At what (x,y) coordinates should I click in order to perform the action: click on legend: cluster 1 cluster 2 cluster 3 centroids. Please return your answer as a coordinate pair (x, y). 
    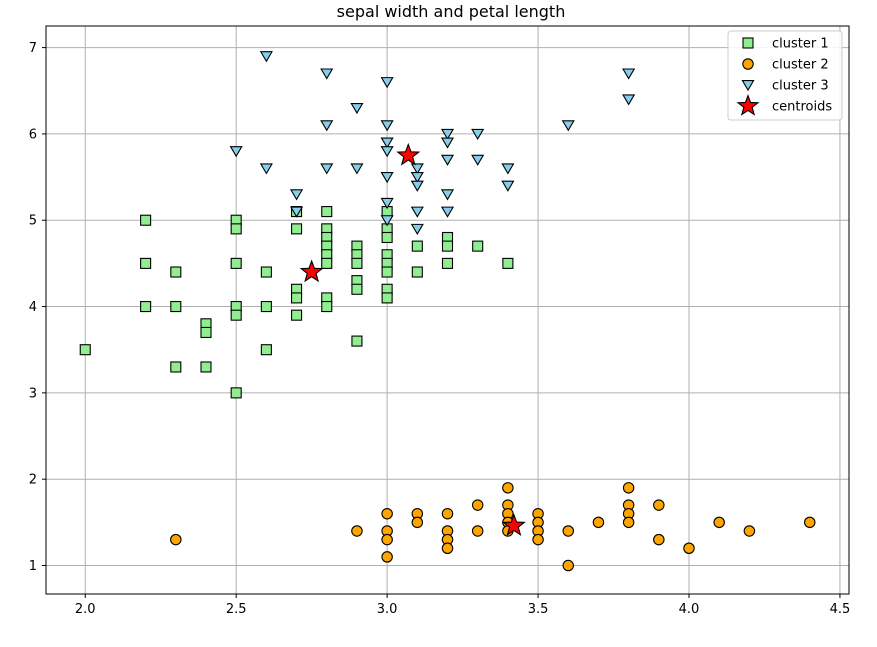
    Looking at the image, I should click on (785, 75).